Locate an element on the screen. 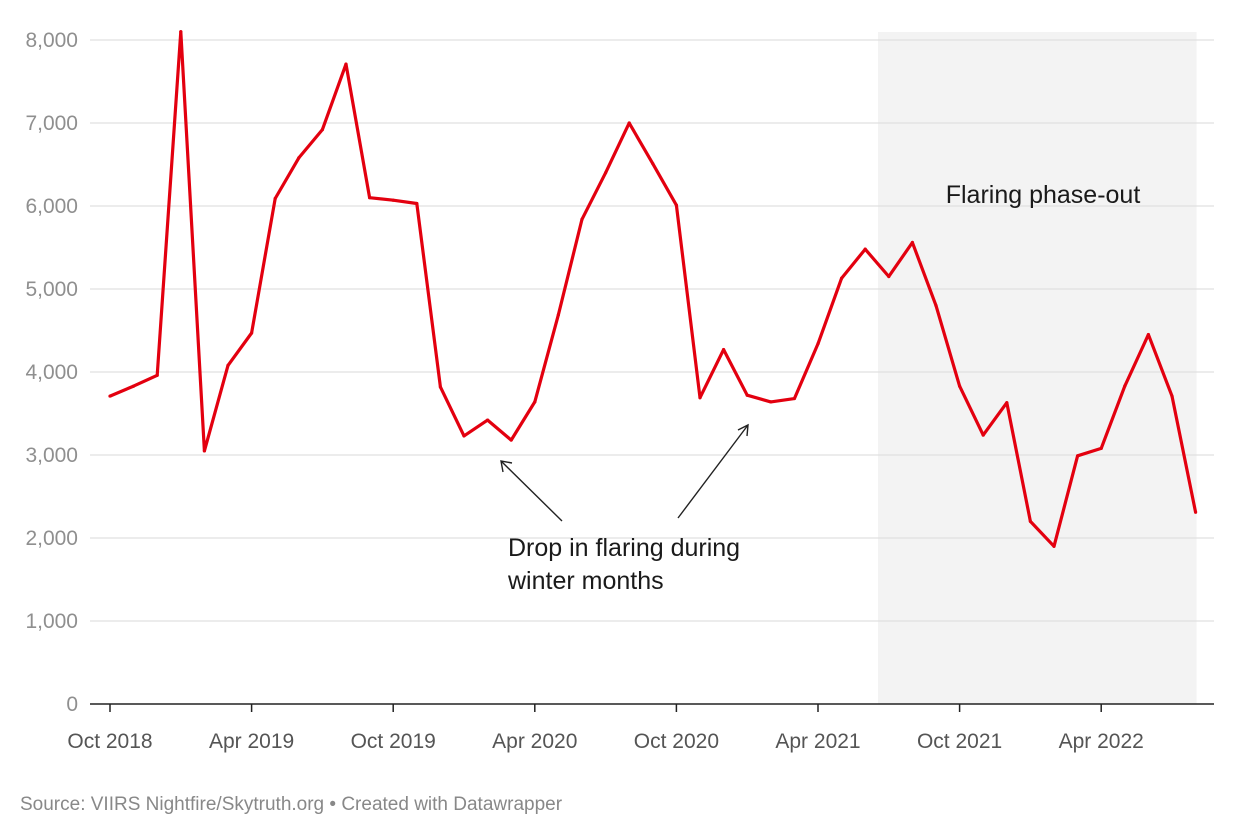 The height and width of the screenshot is (840, 1240). annotation-line-1: Drop in flaring during is located at coordinates (624, 548).